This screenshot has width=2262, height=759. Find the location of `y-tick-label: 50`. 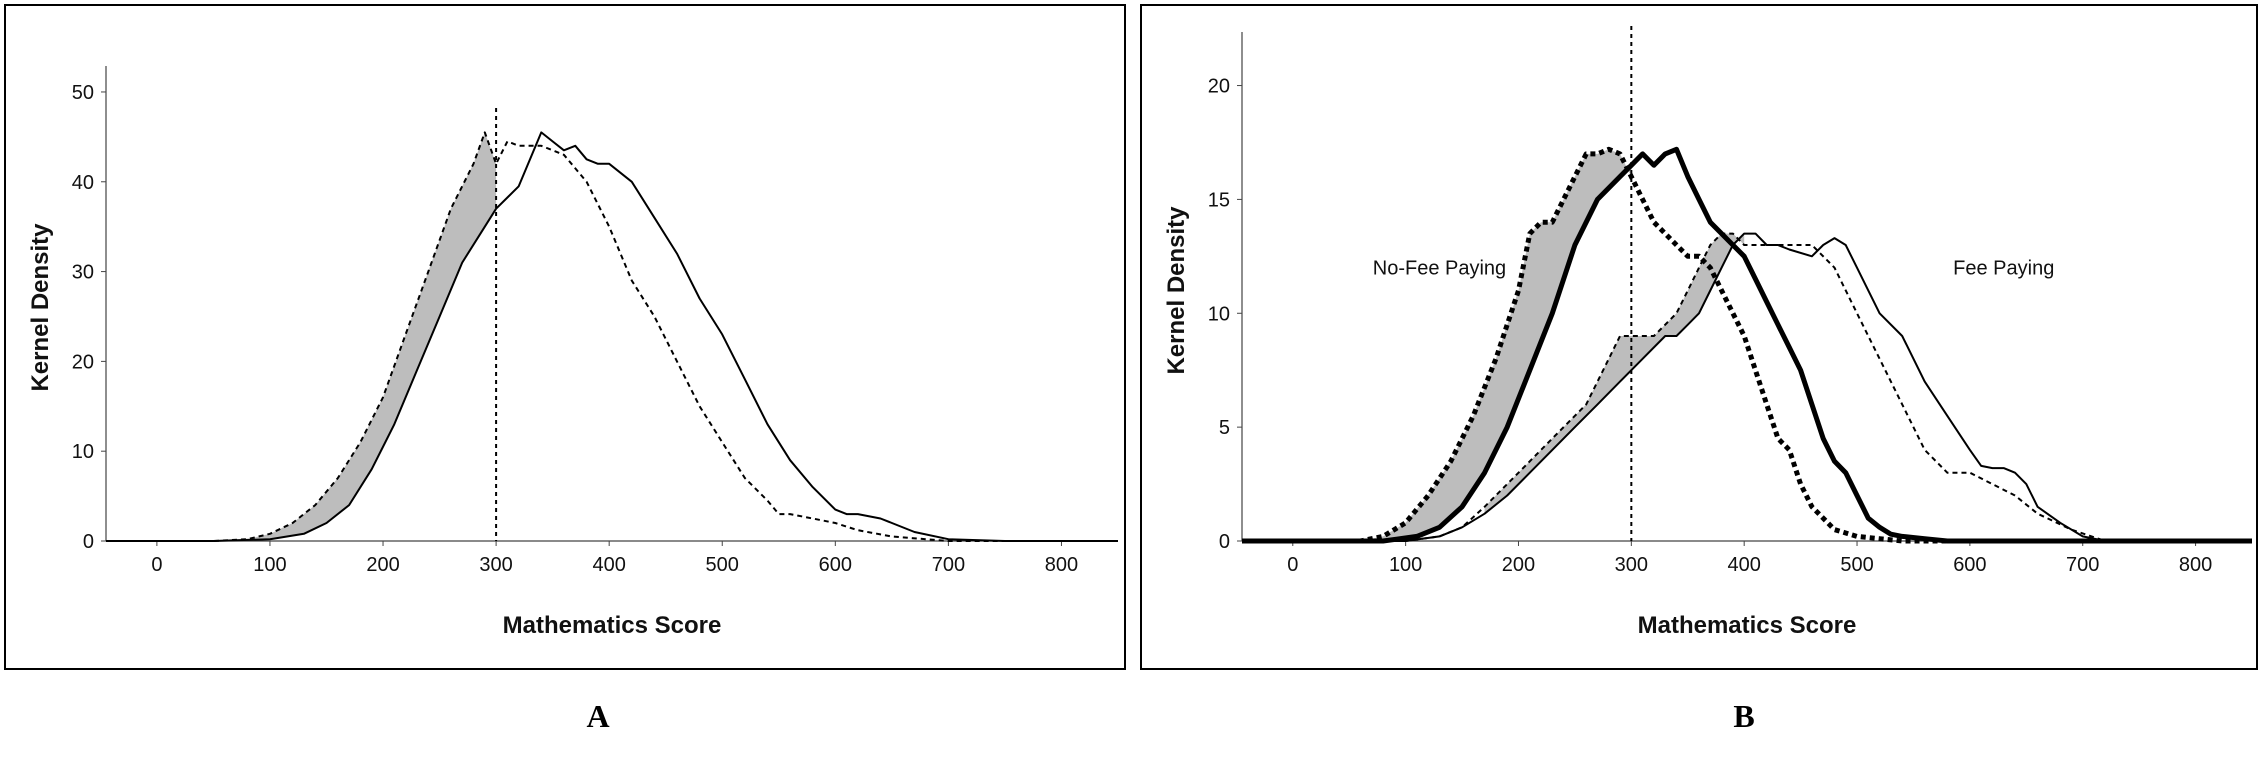

y-tick-label: 50 is located at coordinates (83, 93).